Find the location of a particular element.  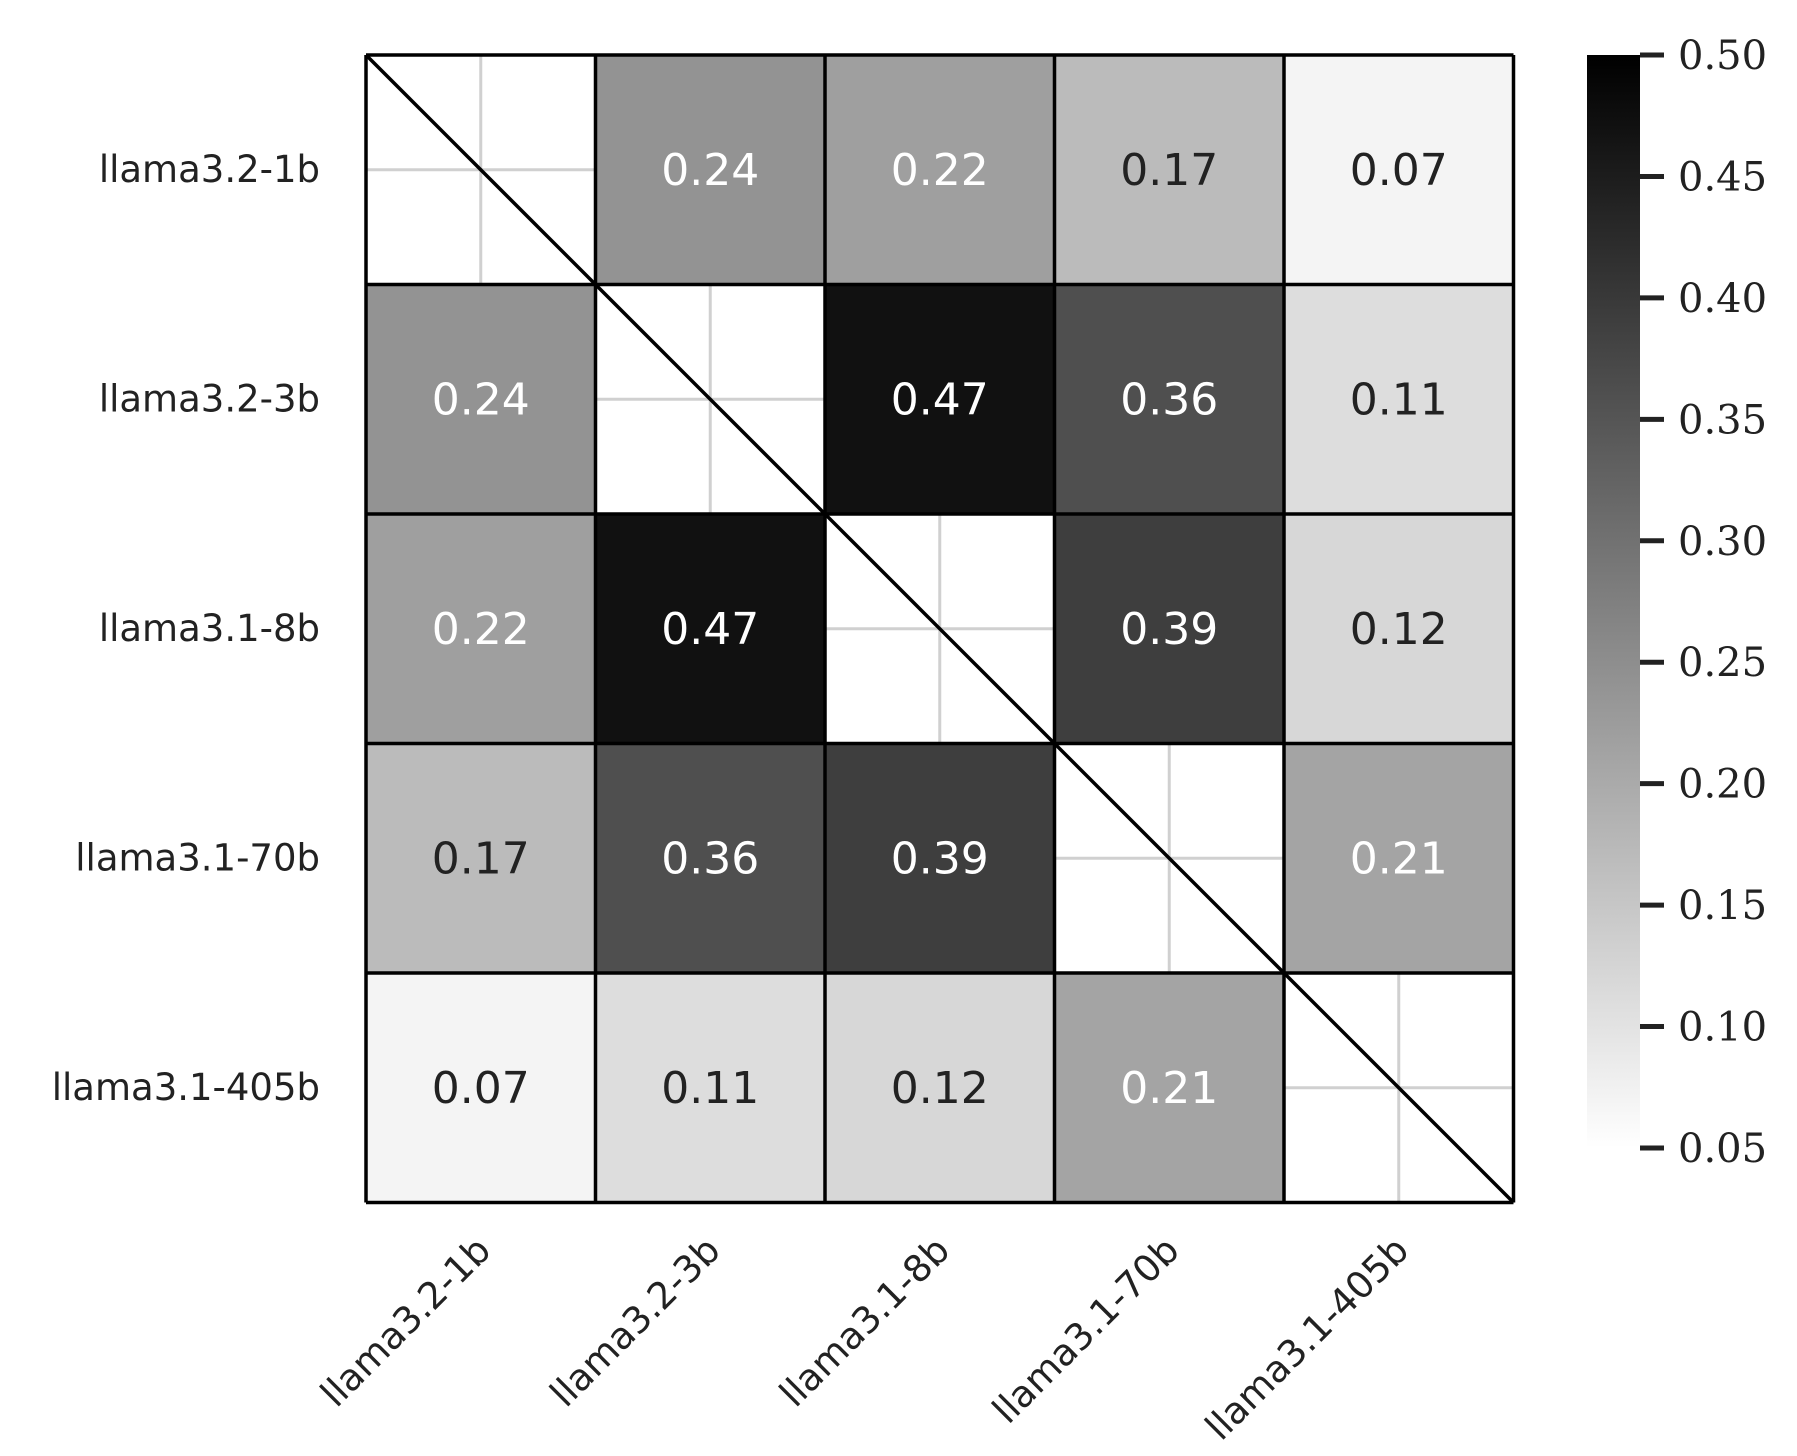

colorbar-tick-label: 0.05 is located at coordinates (1722, 1149).